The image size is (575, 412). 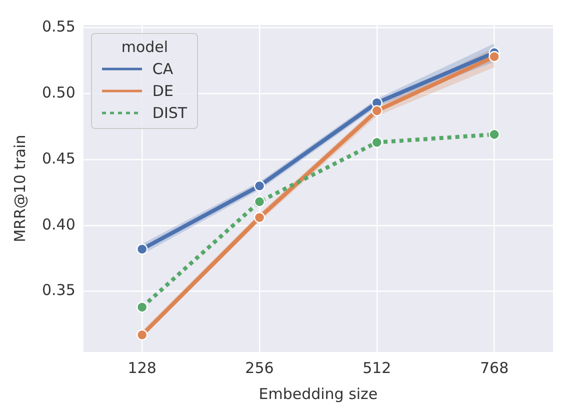 What do you see at coordinates (59, 224) in the screenshot?
I see `y-tick-label: 0.40` at bounding box center [59, 224].